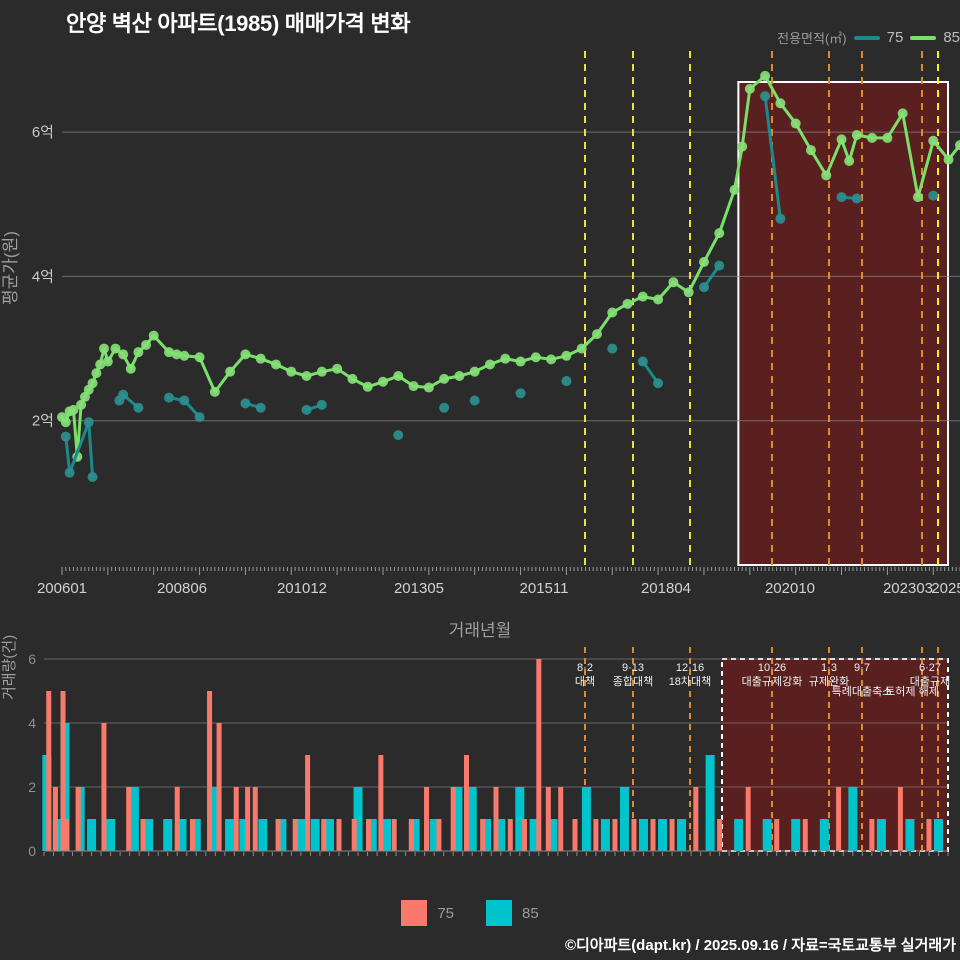 The width and height of the screenshot is (960, 960). Describe the element at coordinates (32, 851) in the screenshot. I see `volume-y-tick-label: 0` at that location.